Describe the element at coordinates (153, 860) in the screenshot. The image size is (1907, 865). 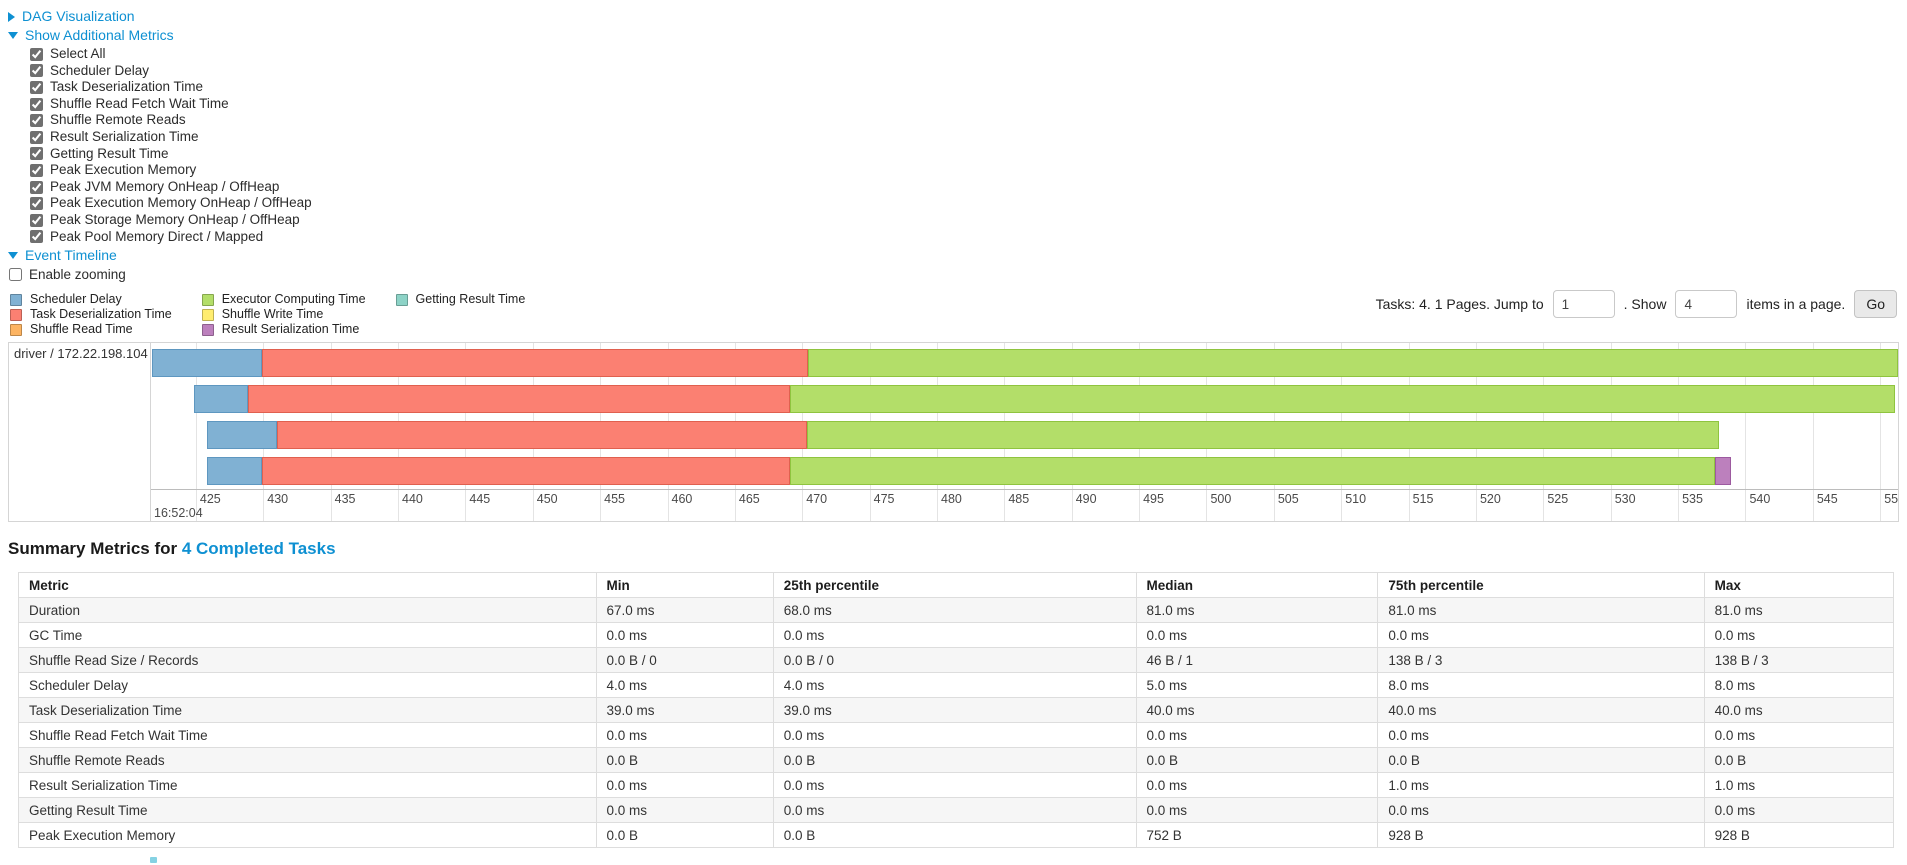
I see `cutoff-element-fragment` at that location.